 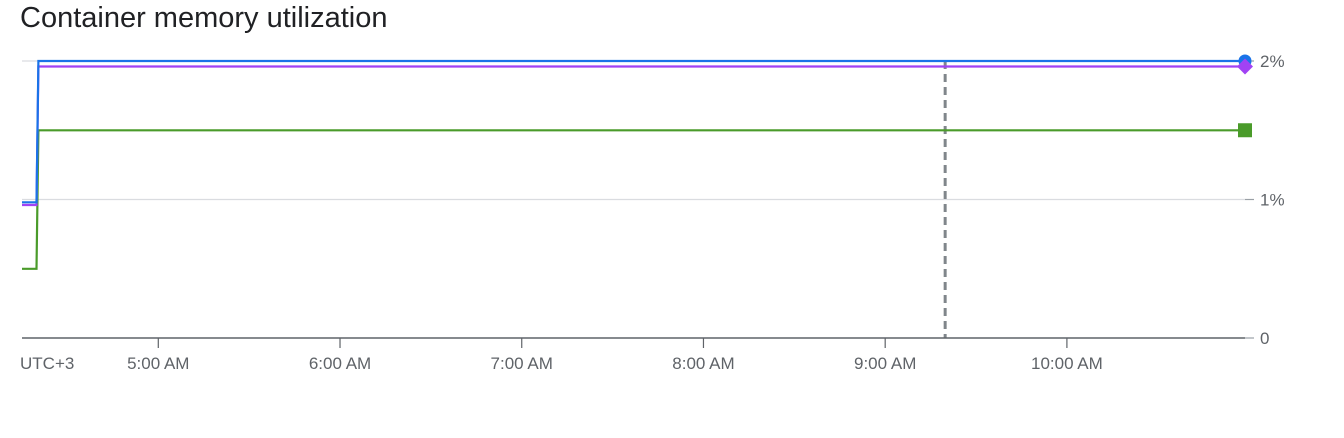 What do you see at coordinates (1272, 200) in the screenshot?
I see `y-tick-label: 1%` at bounding box center [1272, 200].